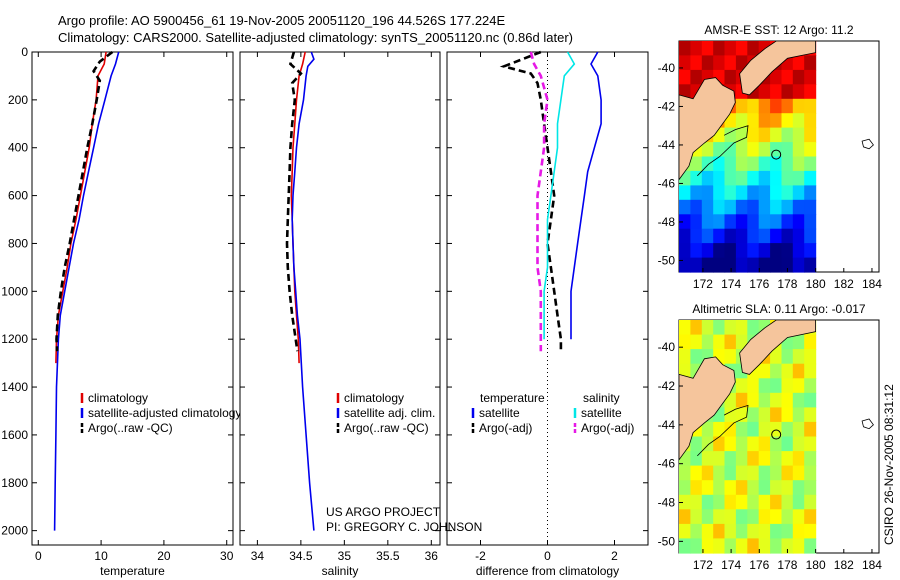 This screenshot has height=580, width=900. What do you see at coordinates (499, 413) in the screenshot?
I see `legend-entry: satellite` at bounding box center [499, 413].